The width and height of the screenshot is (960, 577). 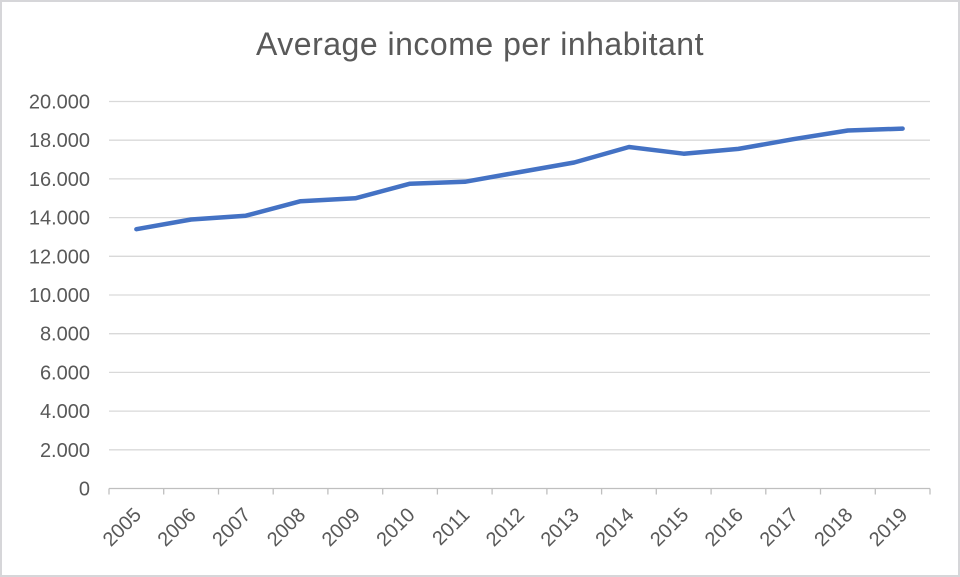 I want to click on x-tick-label: 2019, so click(x=888, y=527).